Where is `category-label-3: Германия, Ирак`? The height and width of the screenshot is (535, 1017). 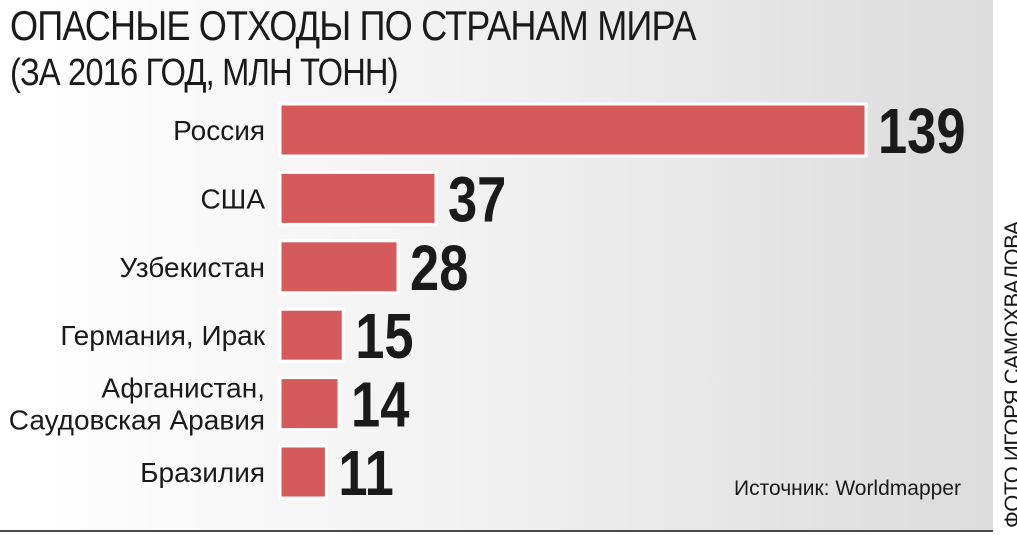
category-label-3: Германия, Ирак is located at coordinates (162, 335).